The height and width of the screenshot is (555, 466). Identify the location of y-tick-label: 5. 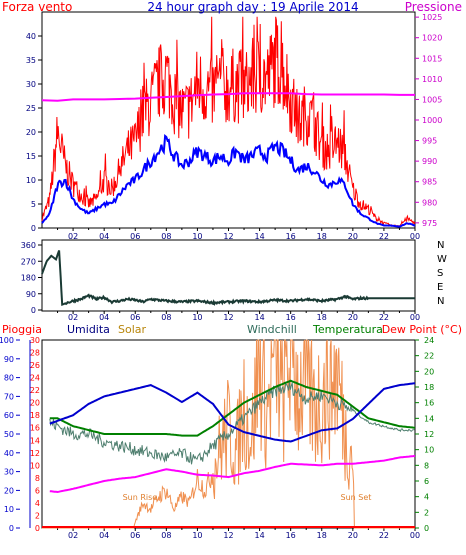
(33, 204).